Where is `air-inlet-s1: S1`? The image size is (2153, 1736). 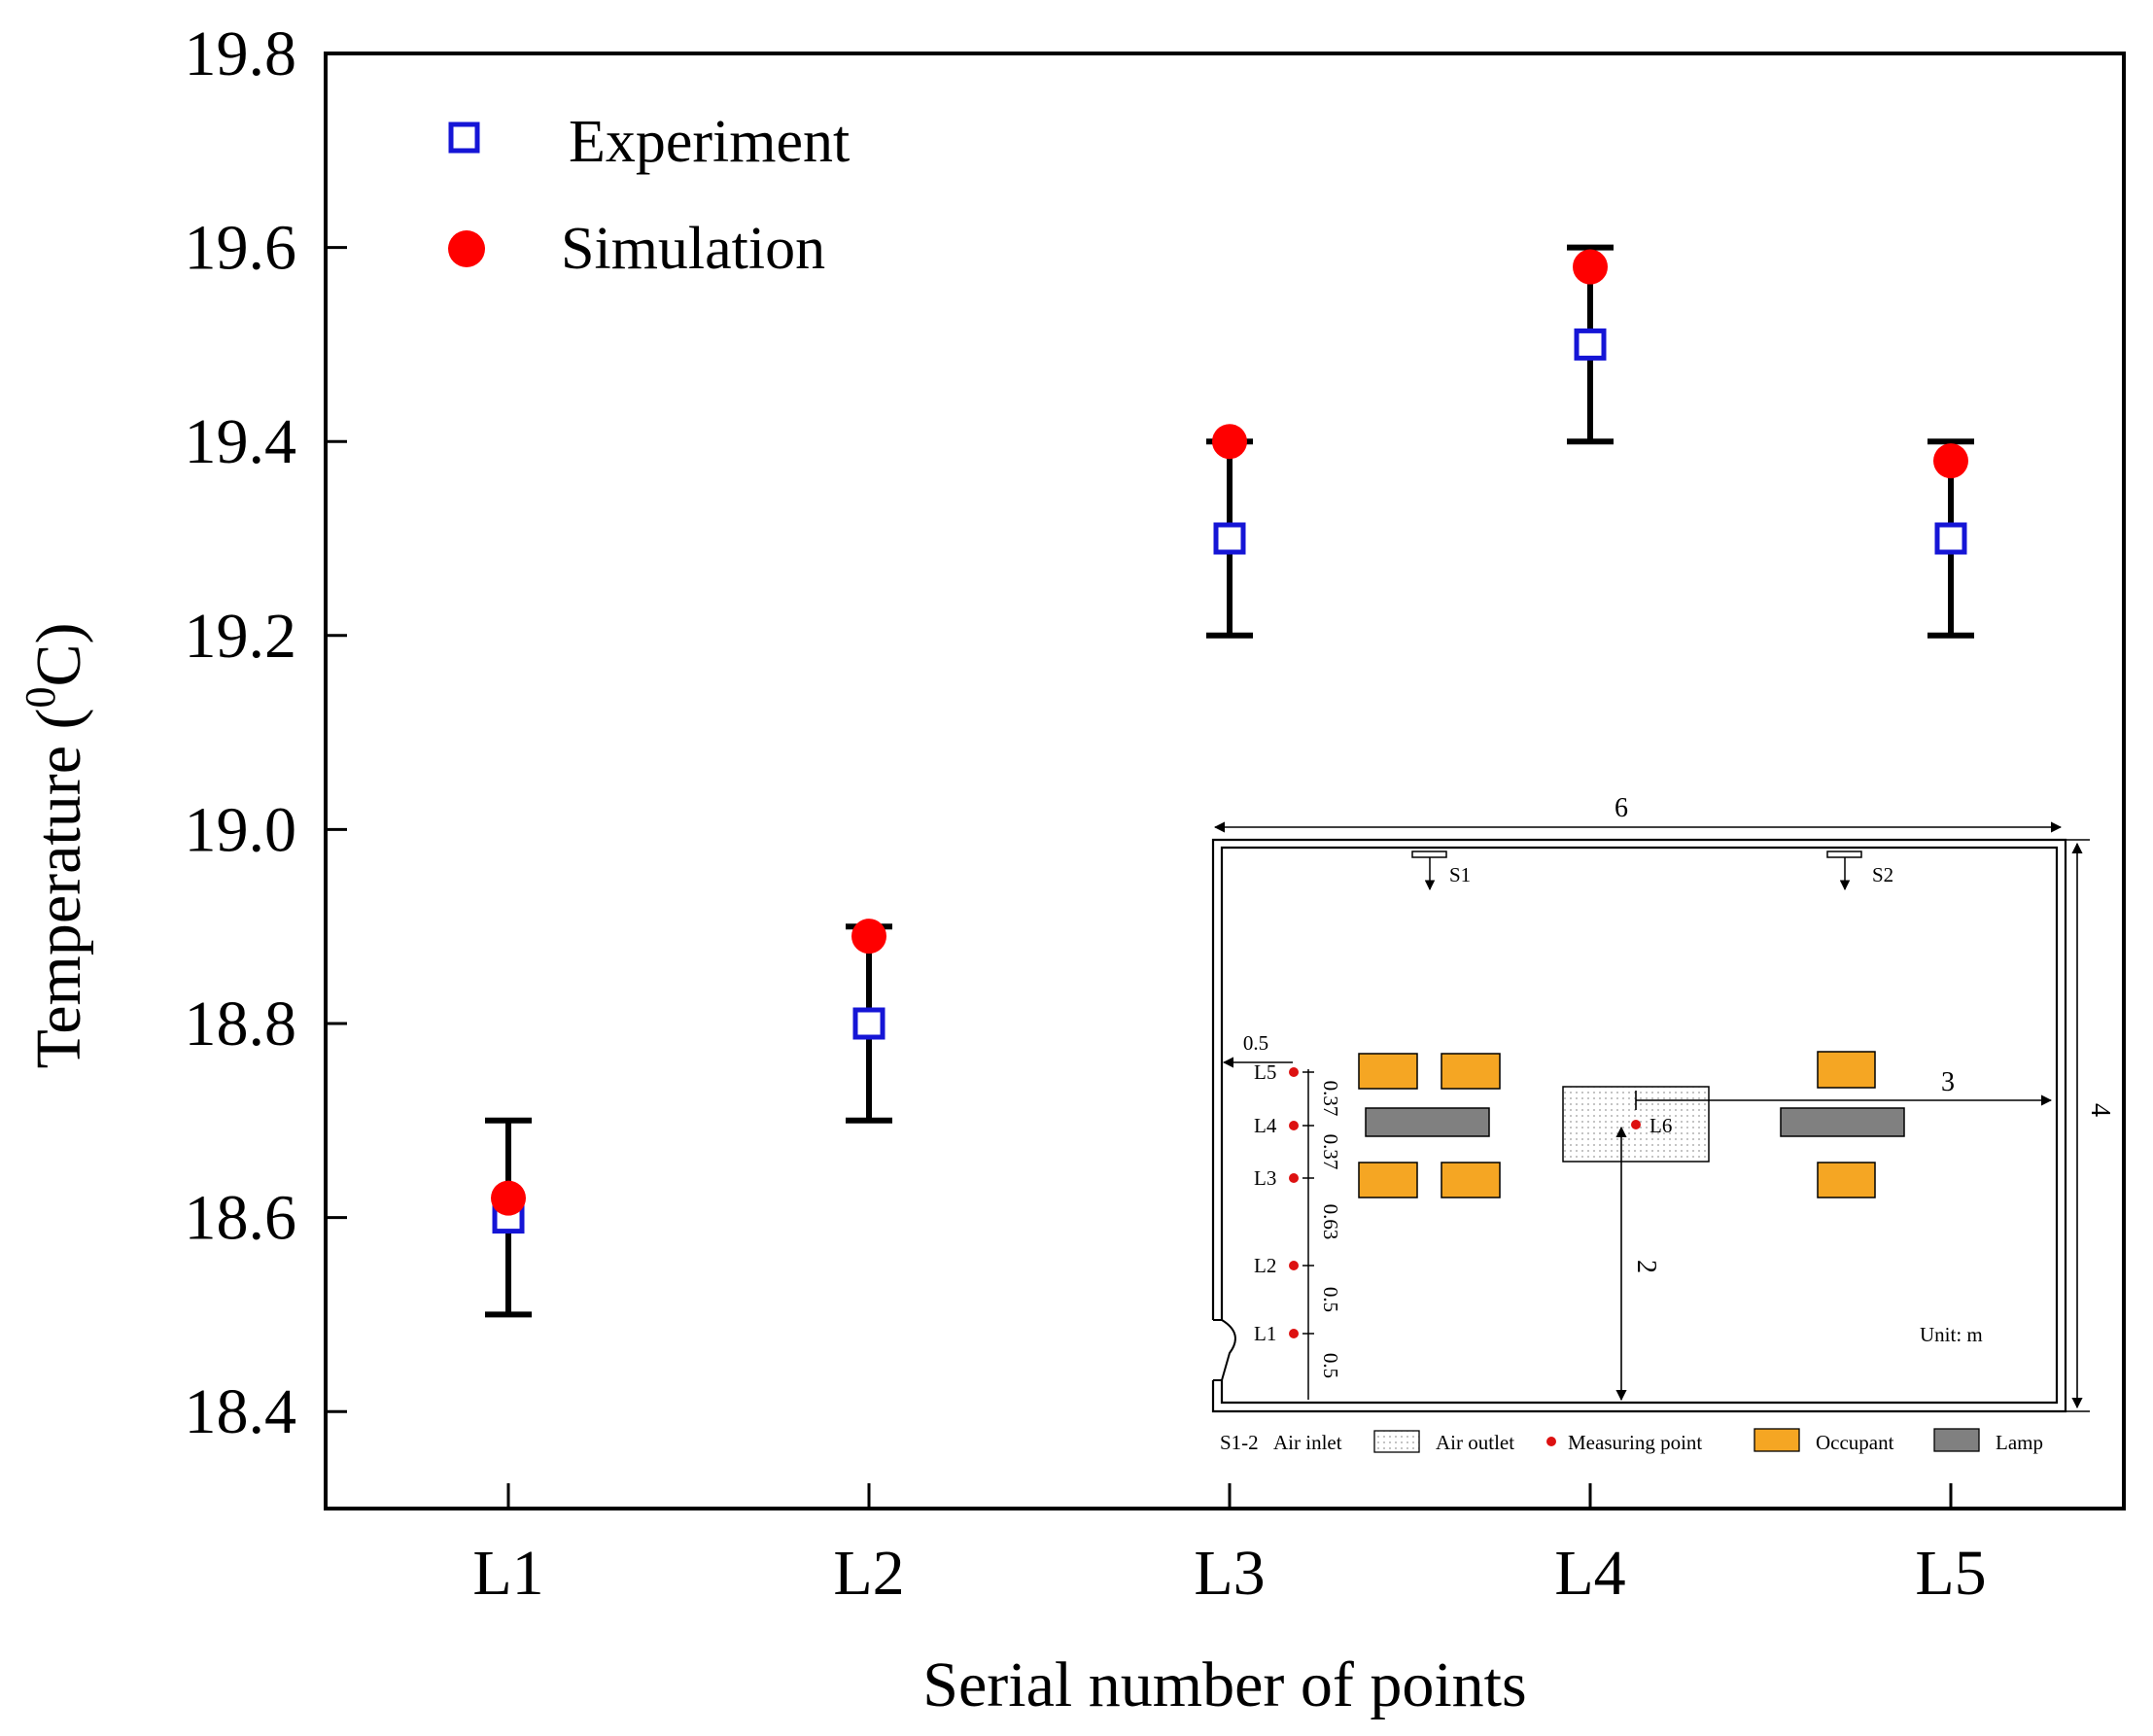 air-inlet-s1: S1 is located at coordinates (1441, 871).